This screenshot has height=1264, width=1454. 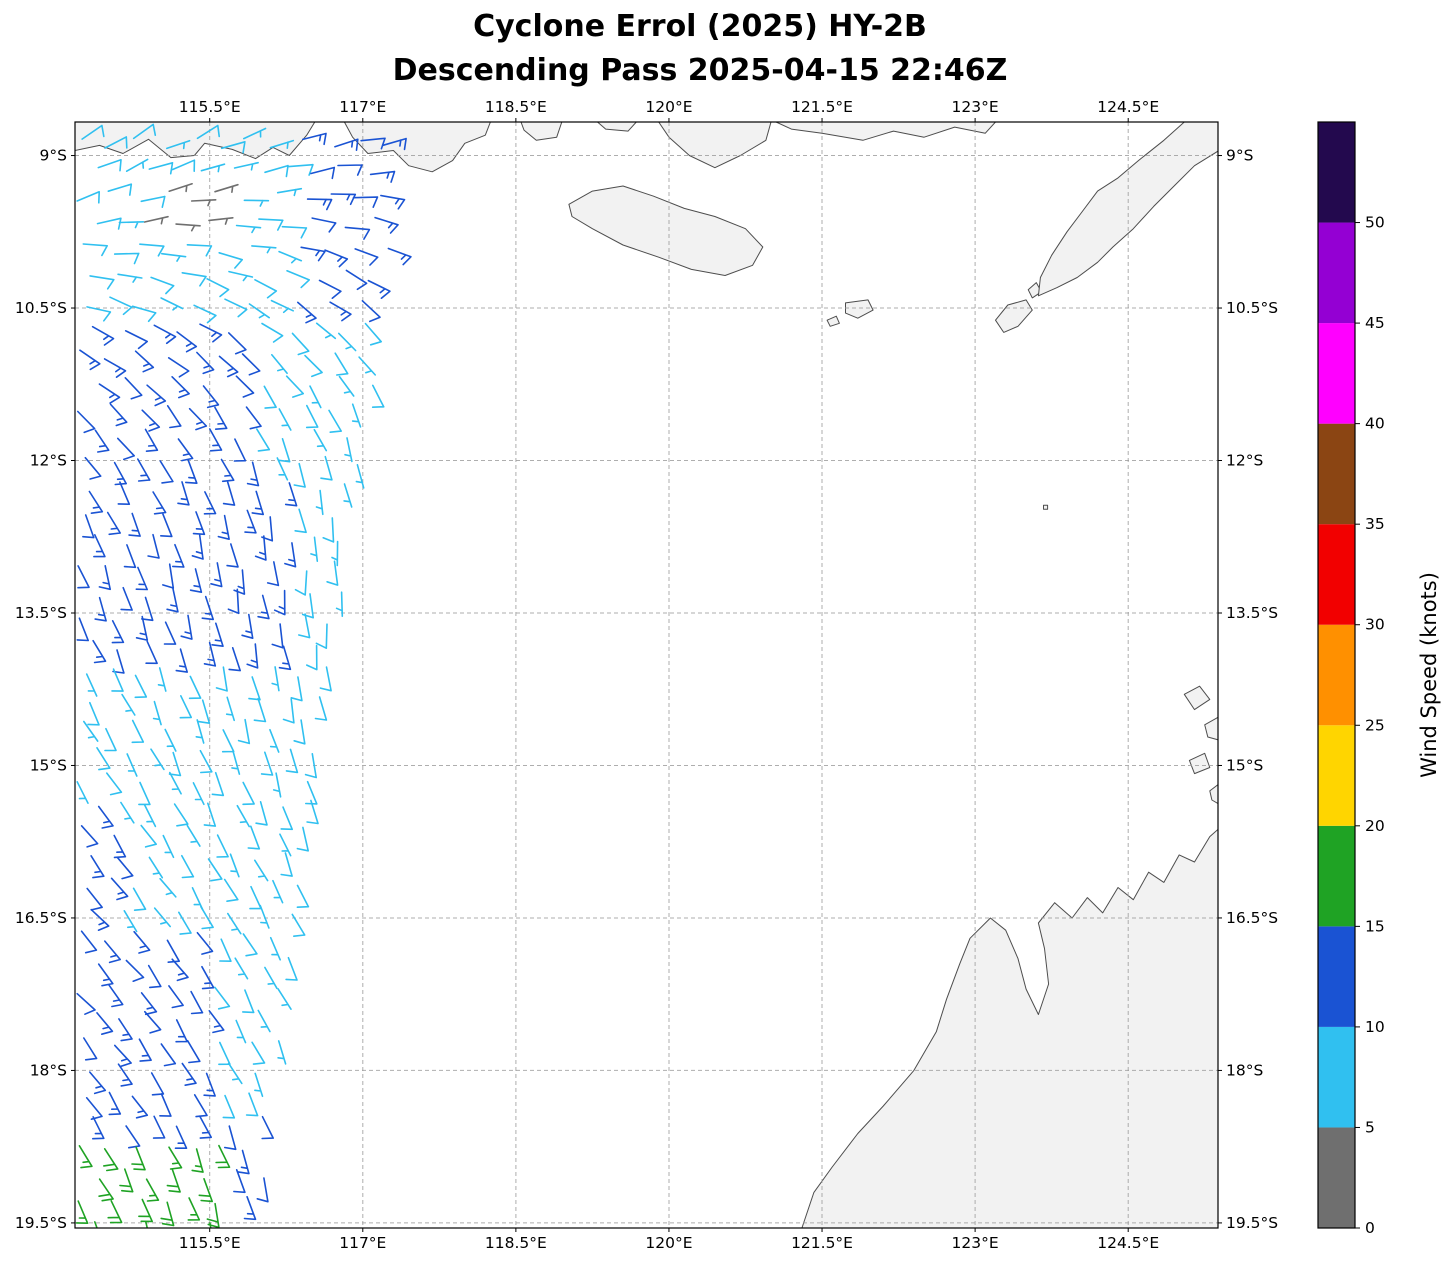 I want to click on colorbar-tick-label: 40, so click(x=1375, y=424).